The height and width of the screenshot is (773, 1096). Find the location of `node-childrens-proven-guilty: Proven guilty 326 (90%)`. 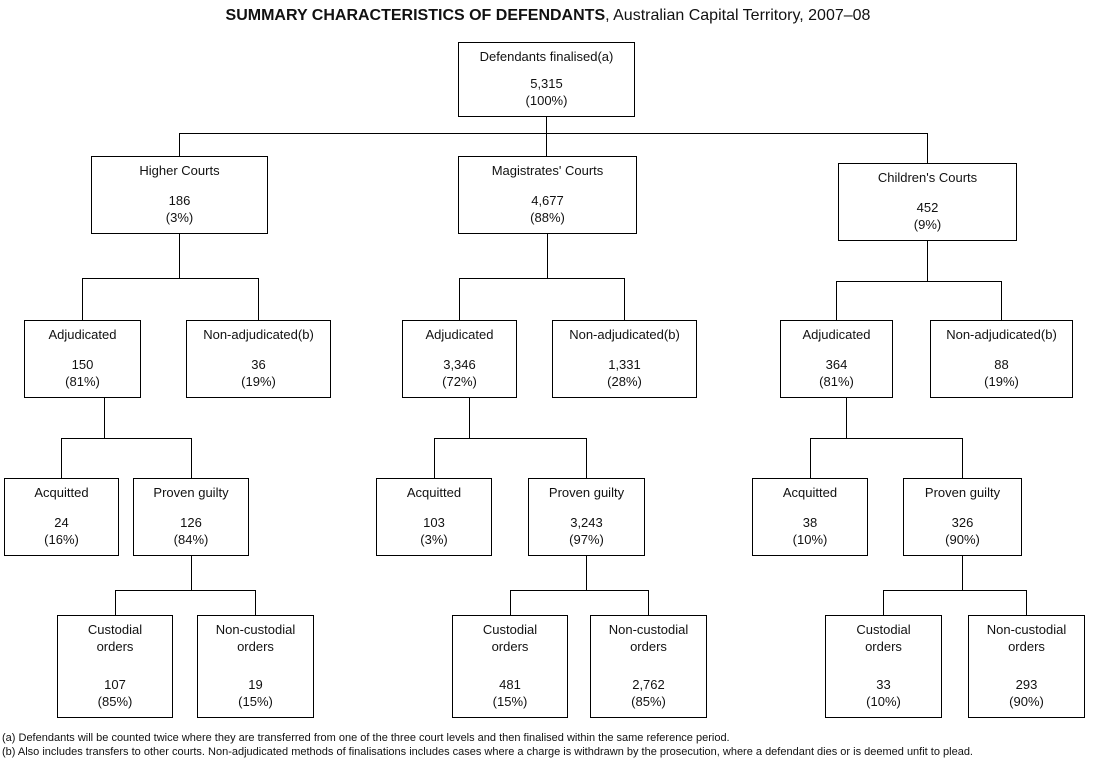

node-childrens-proven-guilty: Proven guilty 326 (90%) is located at coordinates (962, 517).